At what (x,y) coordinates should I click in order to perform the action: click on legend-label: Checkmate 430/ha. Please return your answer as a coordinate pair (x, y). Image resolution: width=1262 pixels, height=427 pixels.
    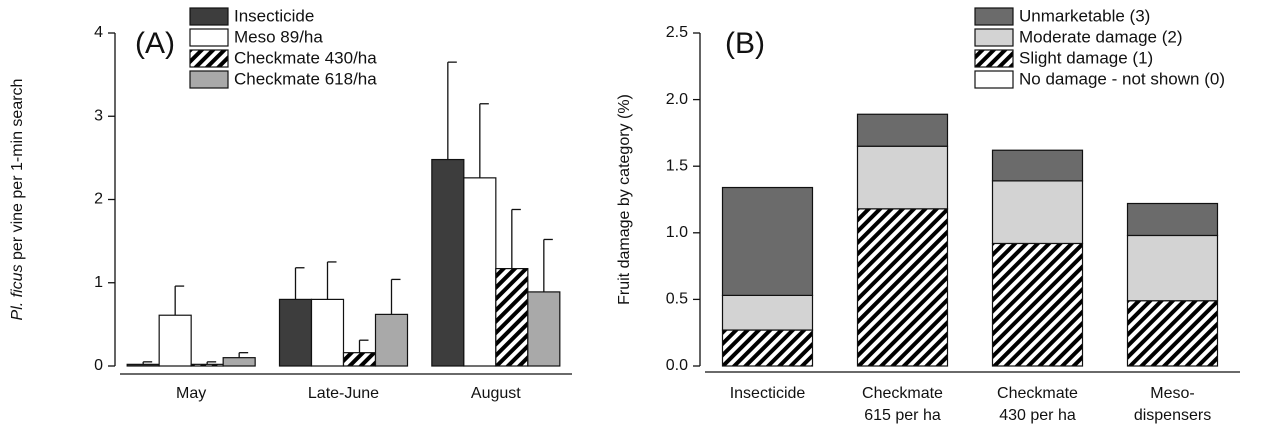
    Looking at the image, I should click on (305, 57).